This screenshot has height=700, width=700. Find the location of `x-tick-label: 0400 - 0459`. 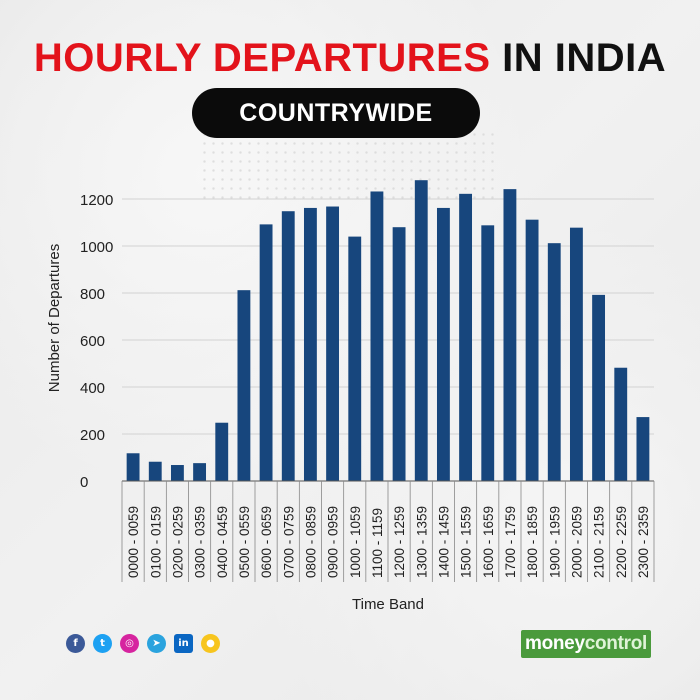

x-tick-label: 0400 - 0459 is located at coordinates (222, 542).